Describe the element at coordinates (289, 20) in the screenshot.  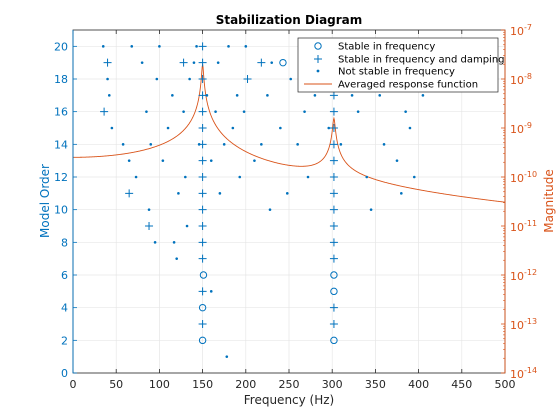
I see `chart-title: Stabilization Diagram` at that location.